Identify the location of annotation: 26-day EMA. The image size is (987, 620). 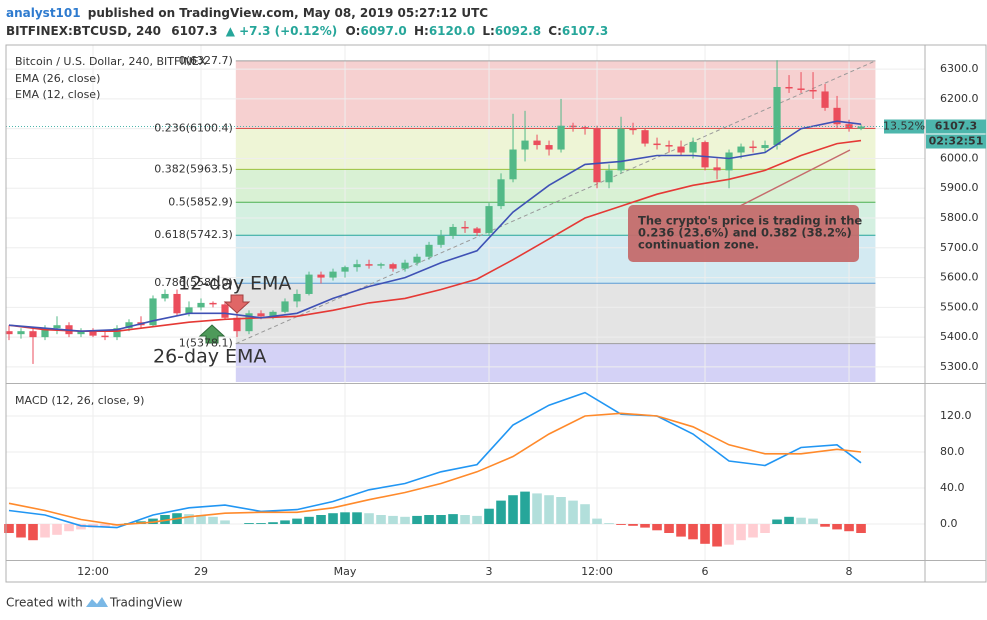
(209, 357).